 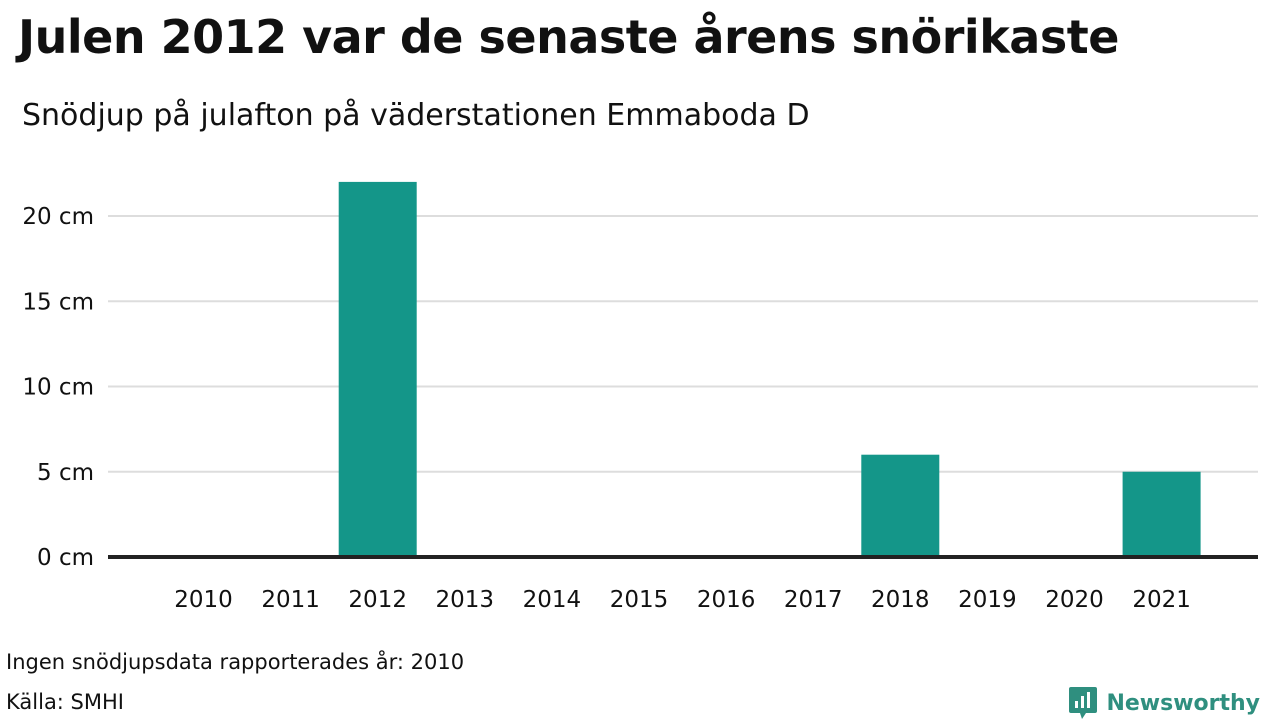 I want to click on source-note: Källa: SMHI, so click(x=65, y=702).